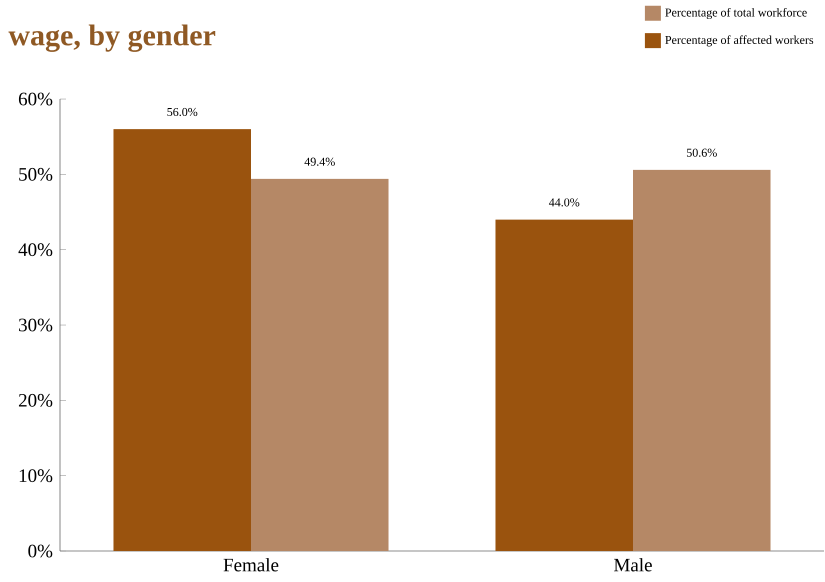  Describe the element at coordinates (701, 152) in the screenshot. I see `data-label: 50.6%` at that location.